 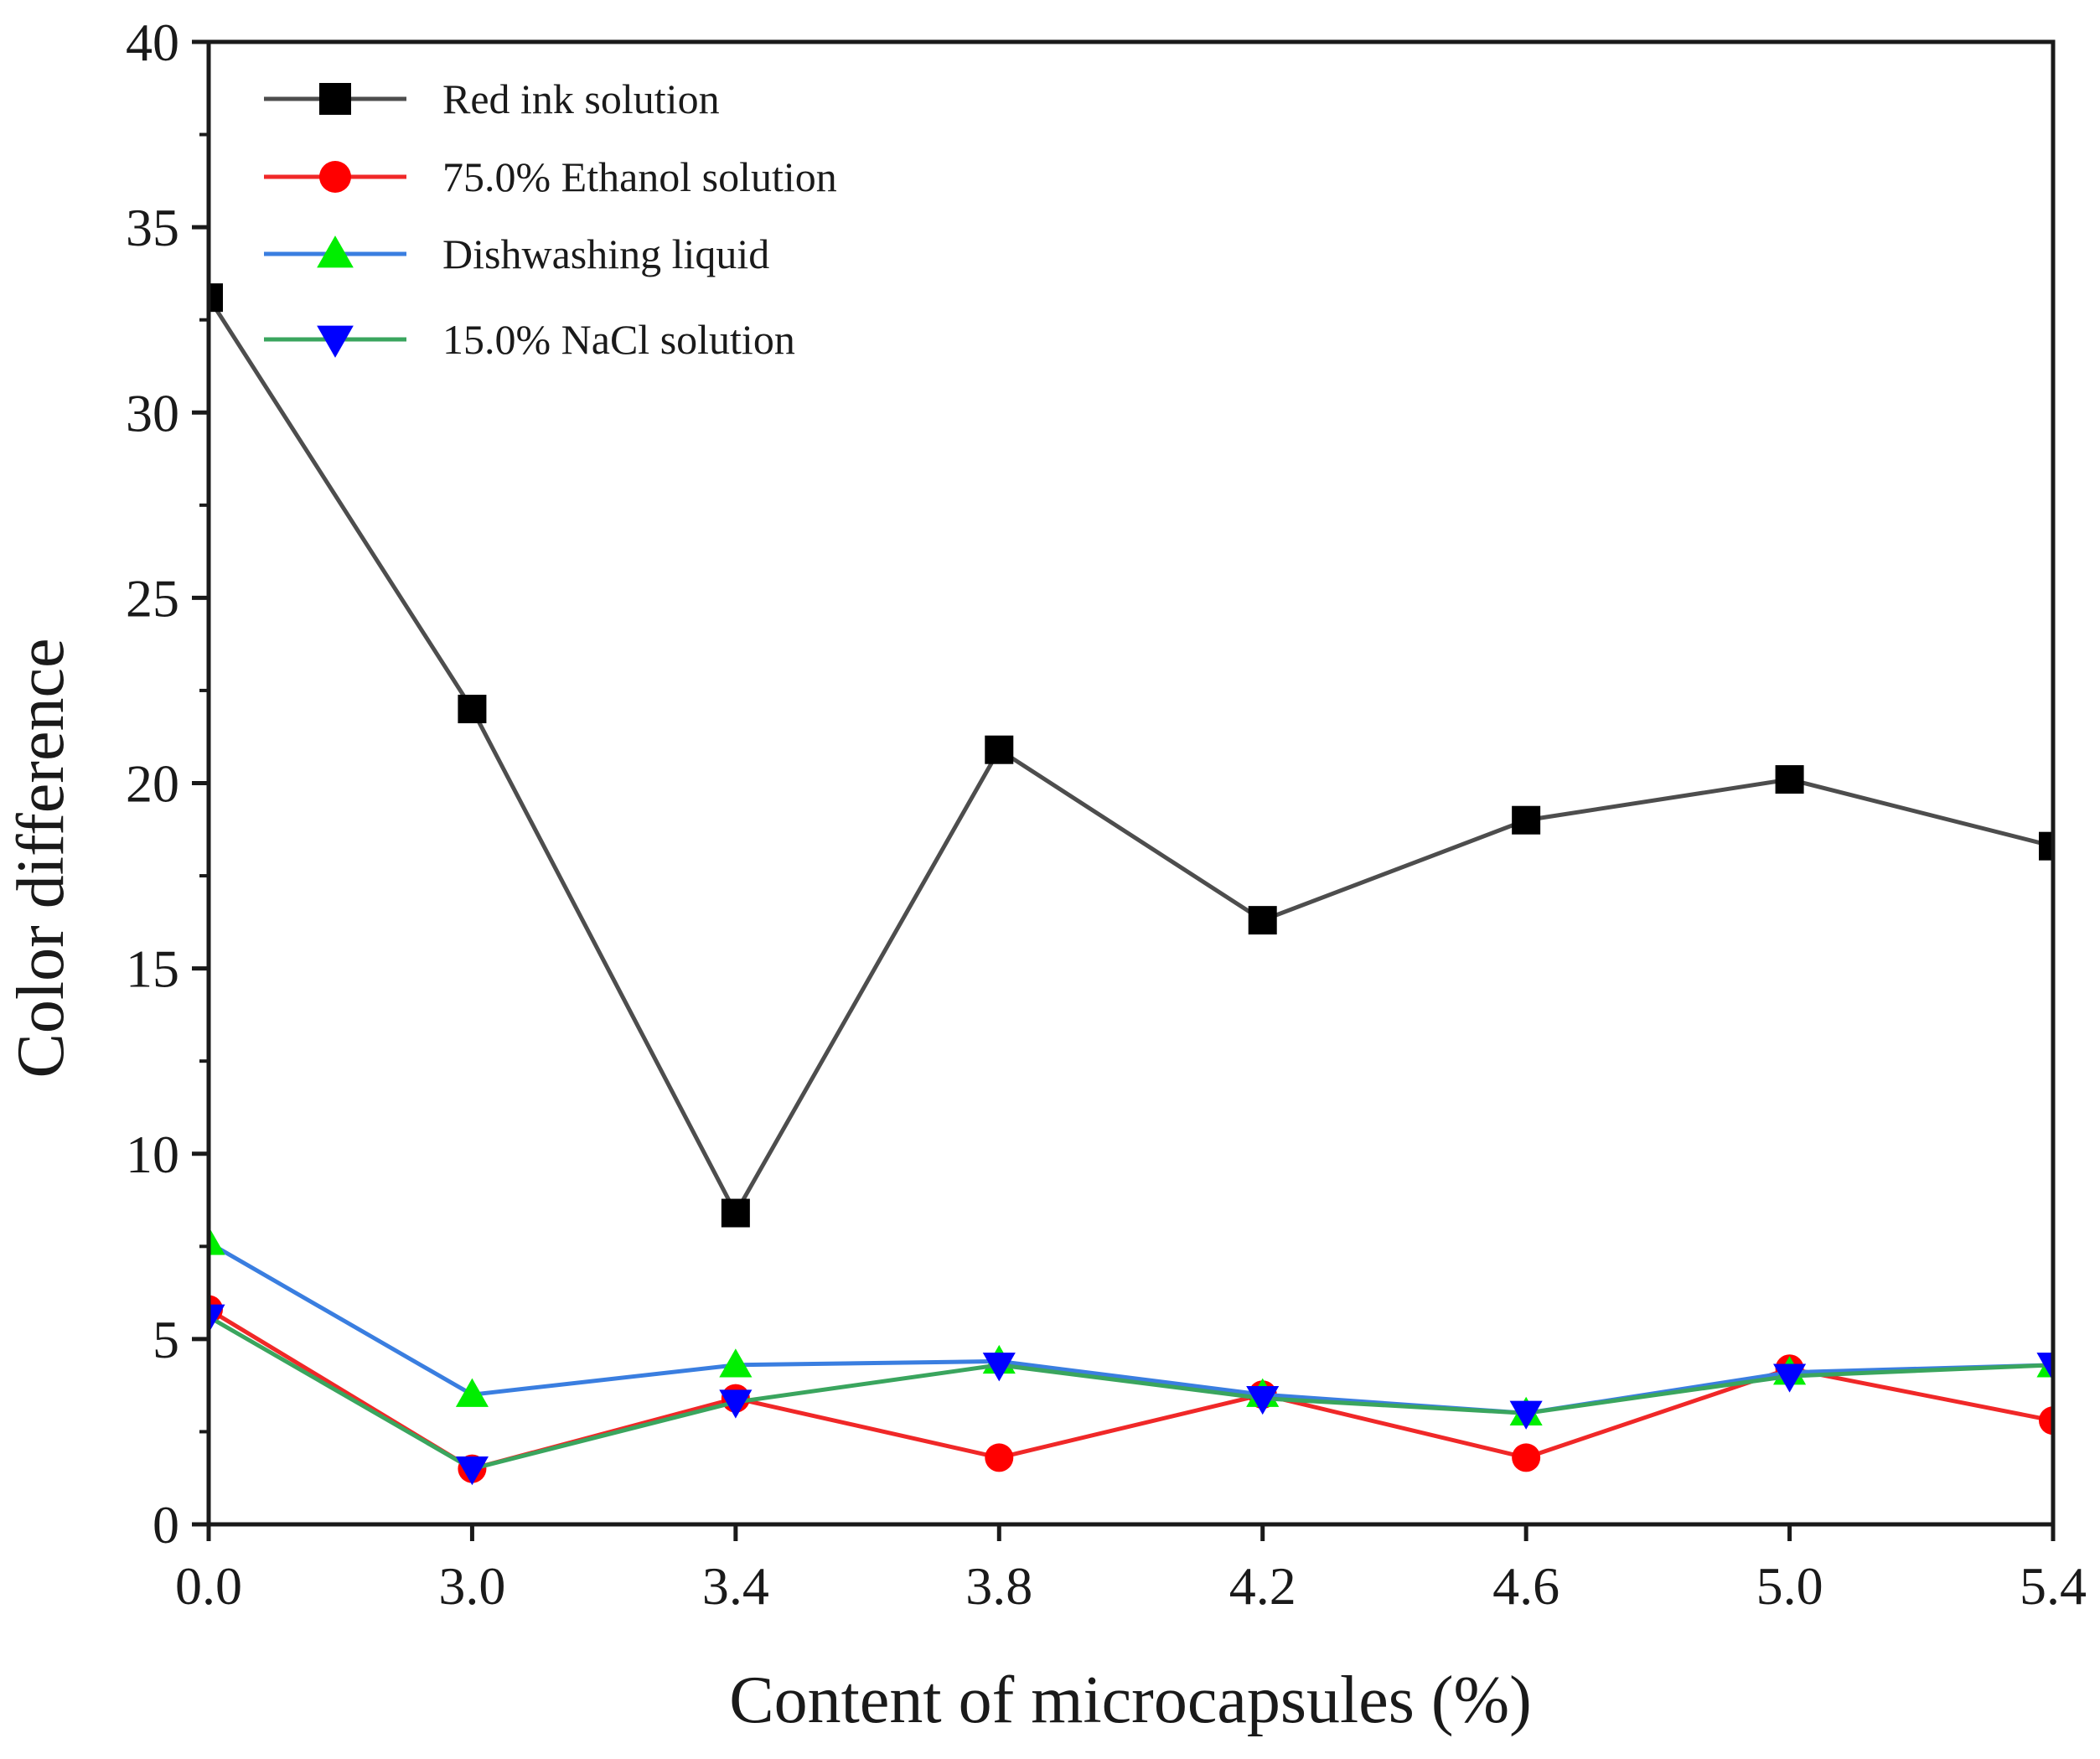 I want to click on x-tick-label: 4.2, so click(x=1262, y=1586).